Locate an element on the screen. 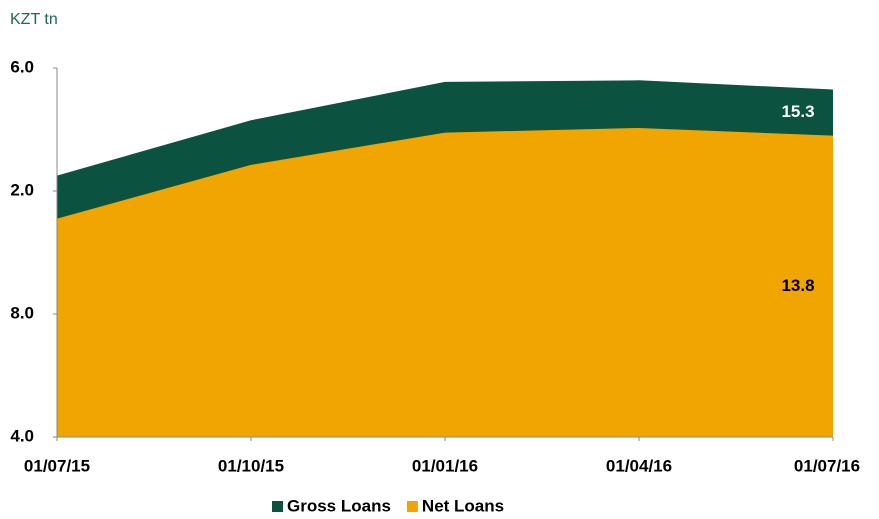 The height and width of the screenshot is (519, 879). x-tick-label: 01/01/16 is located at coordinates (445, 465).